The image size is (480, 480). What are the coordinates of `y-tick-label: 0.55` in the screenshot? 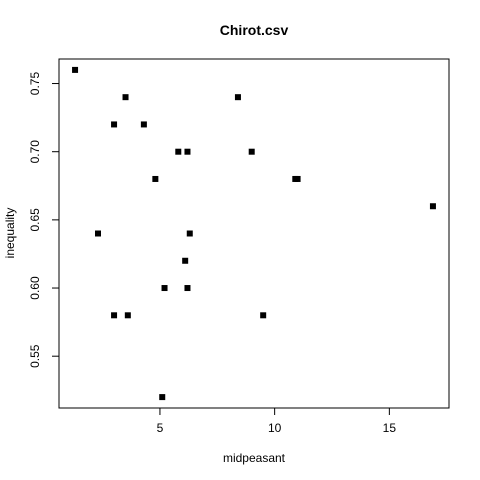 It's located at (35, 356).